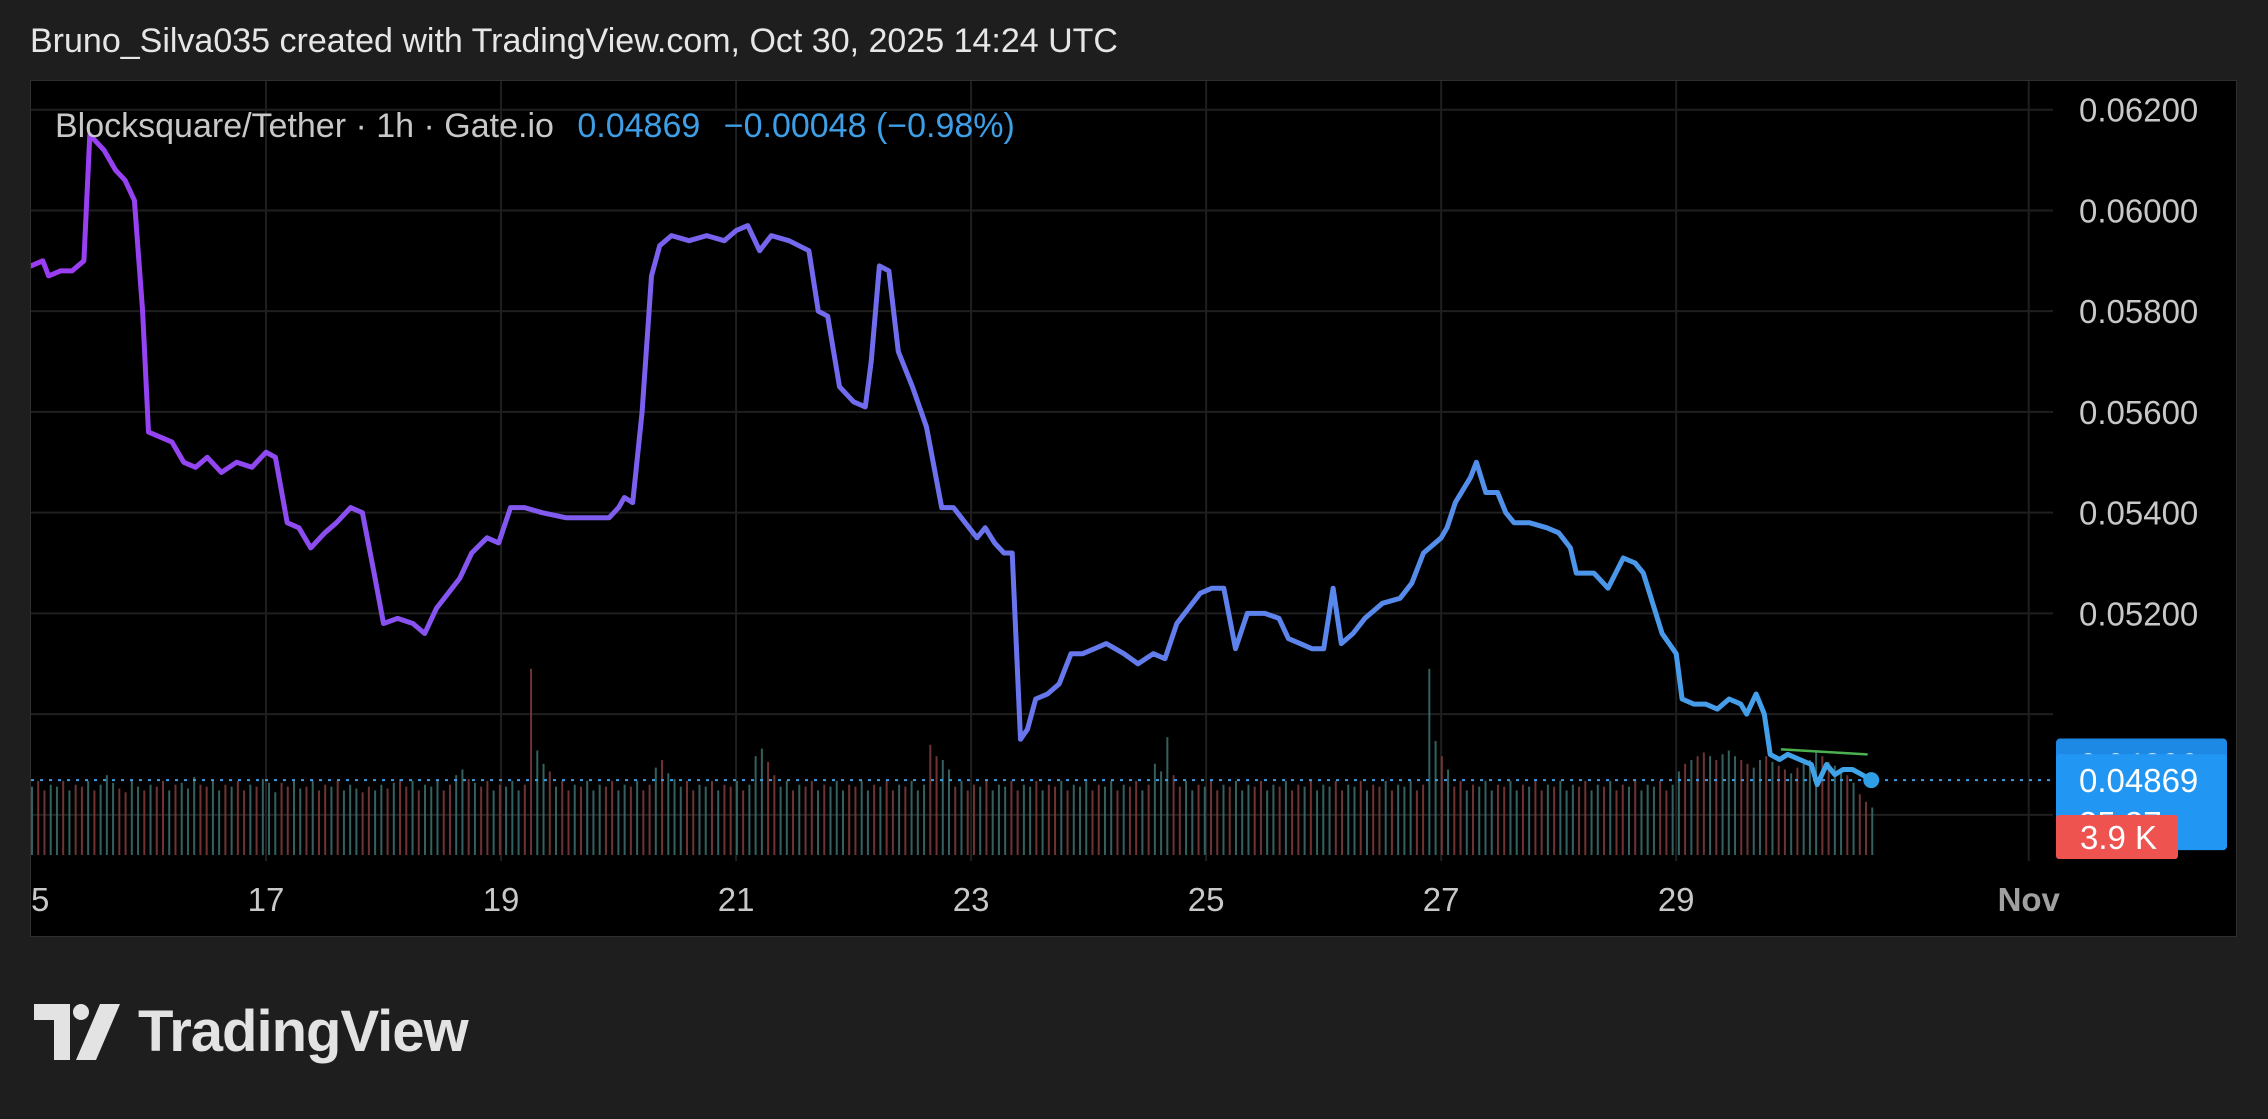  I want to click on x-tick-label: 25, so click(1206, 899).